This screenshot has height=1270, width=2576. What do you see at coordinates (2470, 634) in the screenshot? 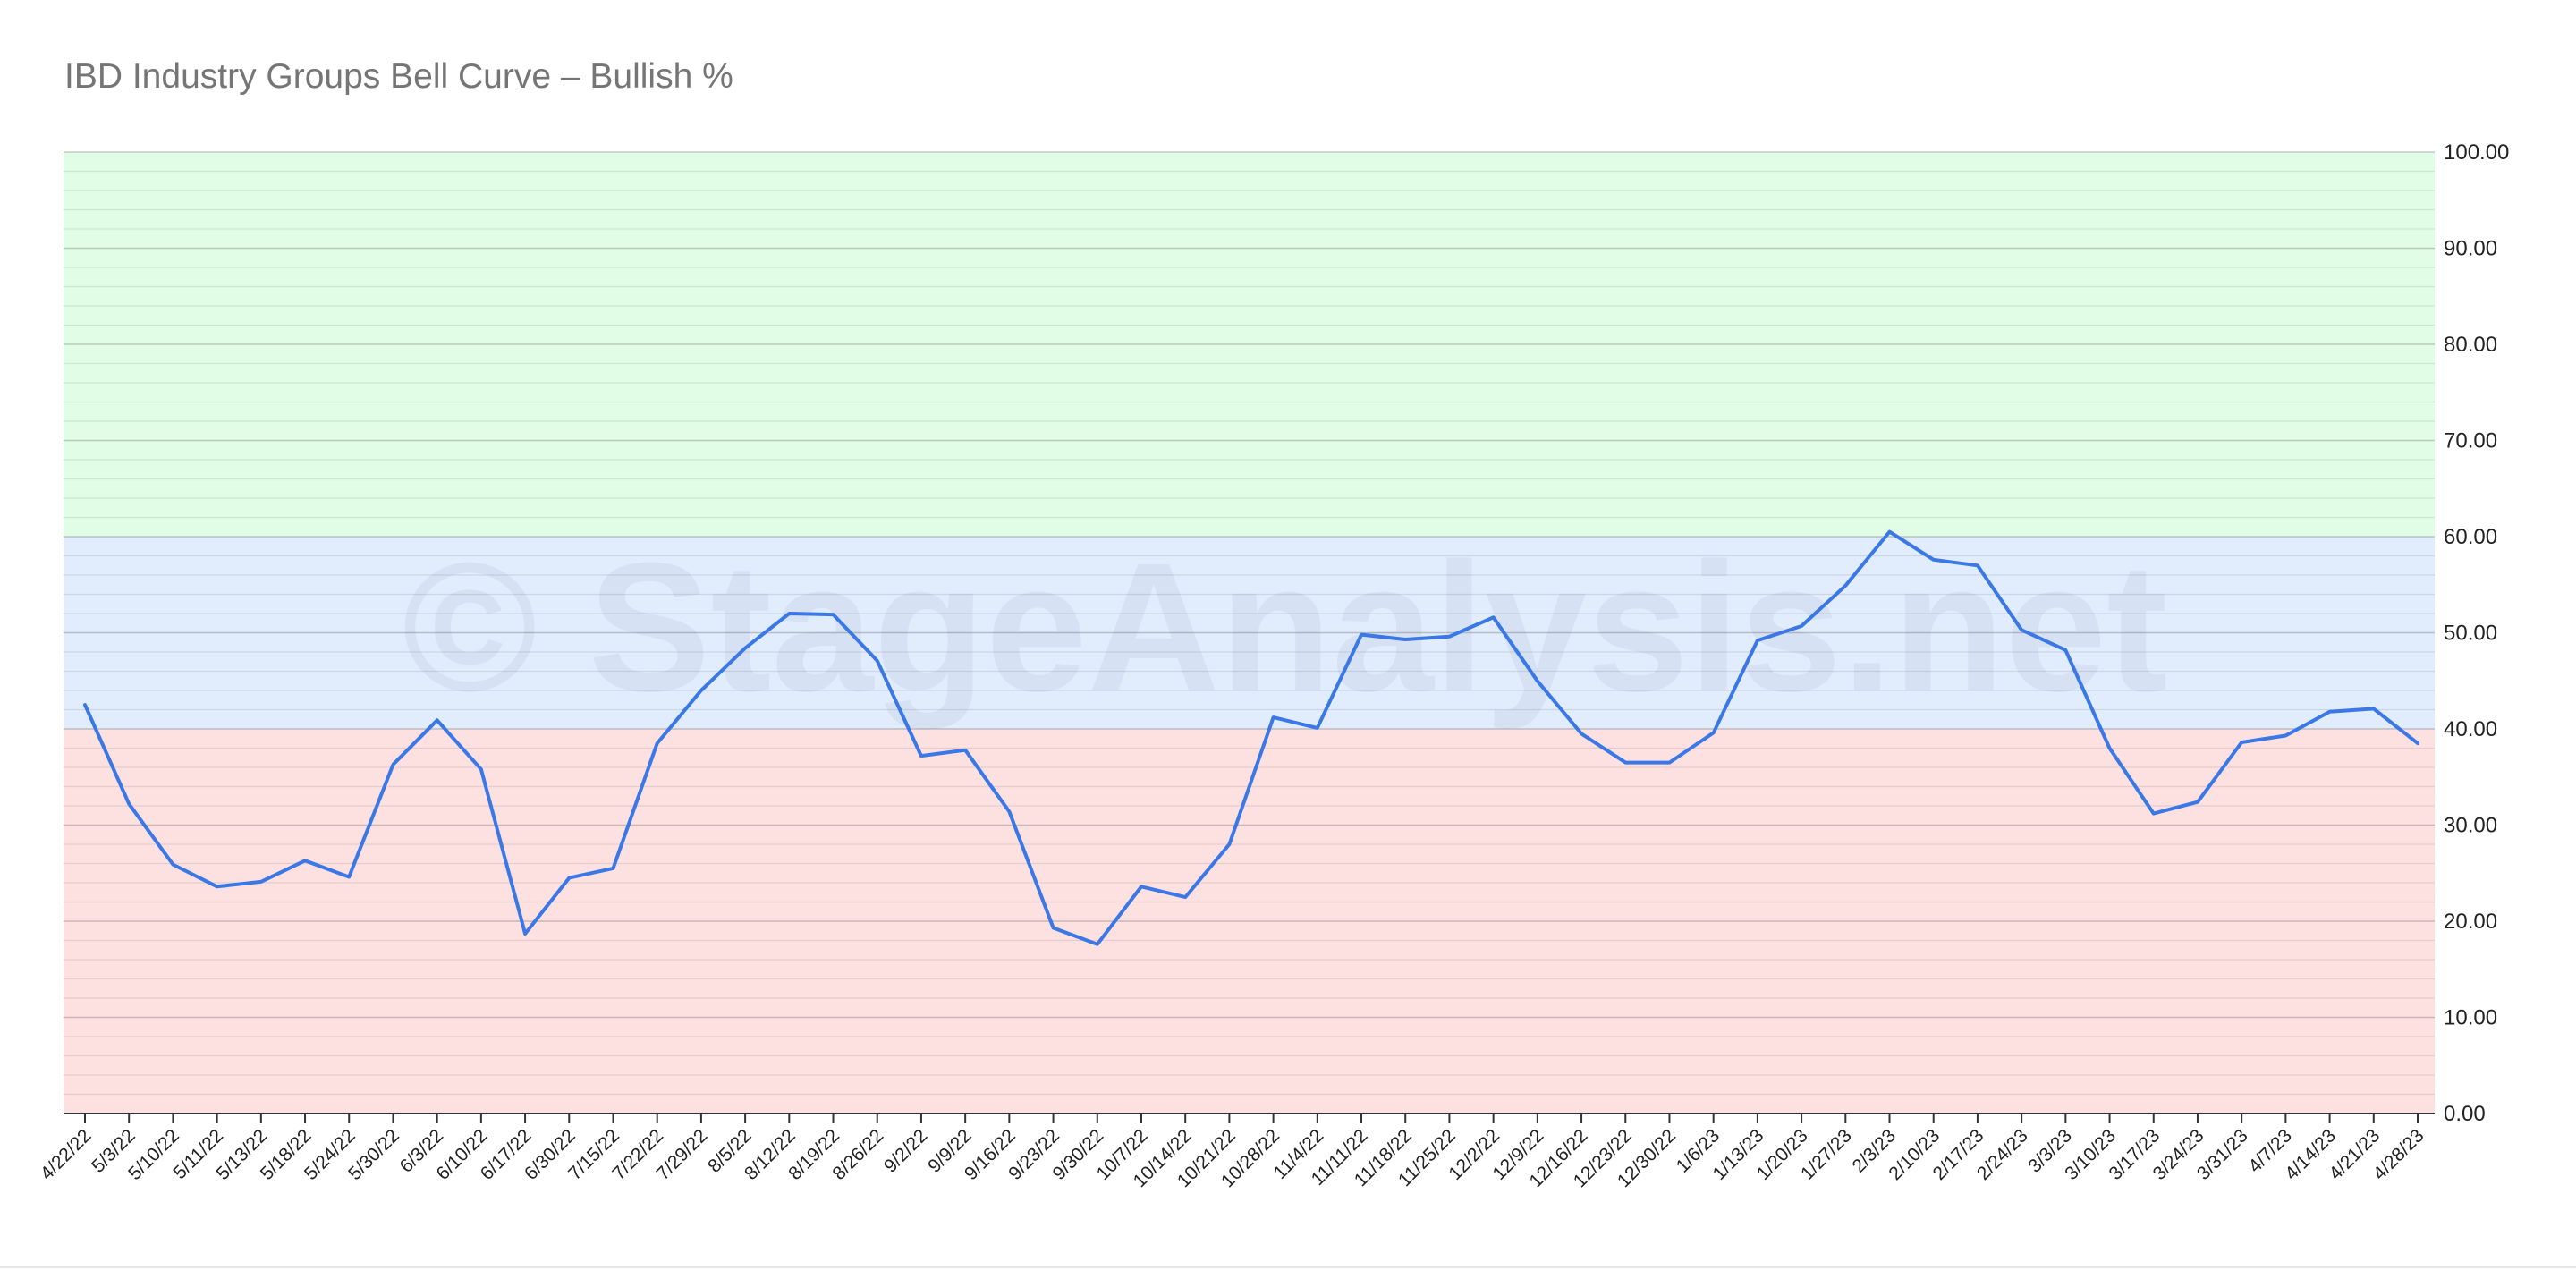
I see `y-tick-label: 50.00` at bounding box center [2470, 634].